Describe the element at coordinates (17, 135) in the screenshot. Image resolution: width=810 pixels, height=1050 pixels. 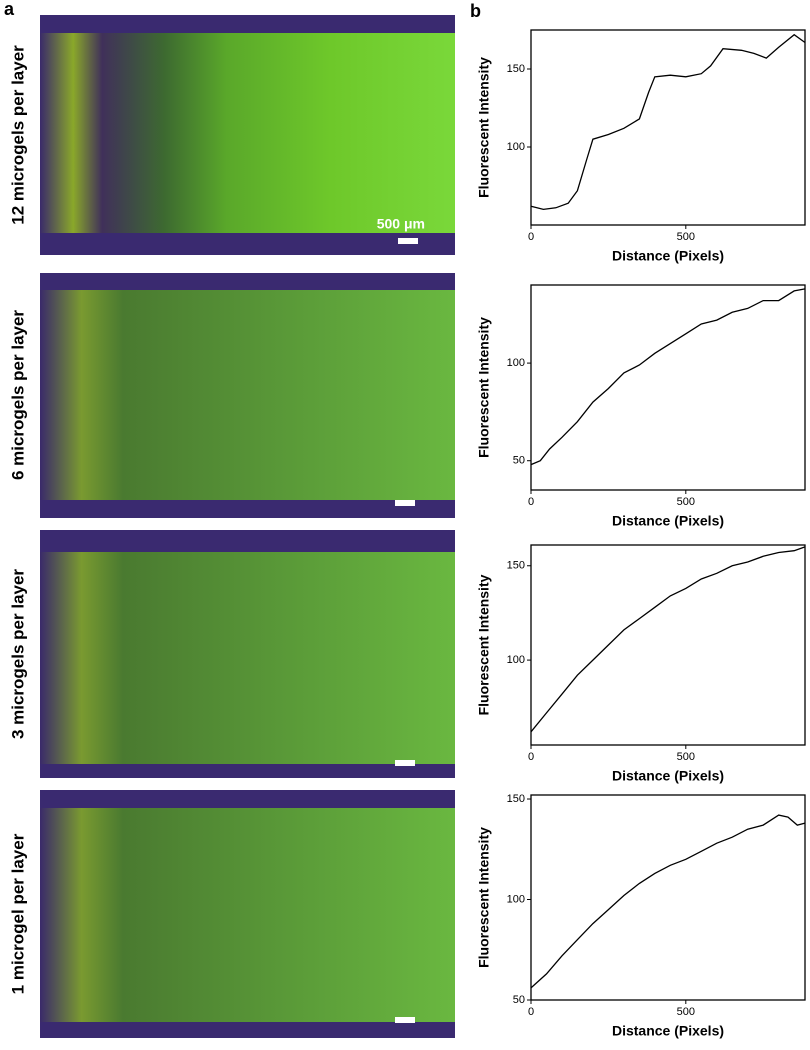
I see `row-label: 12 microgels per layer` at that location.